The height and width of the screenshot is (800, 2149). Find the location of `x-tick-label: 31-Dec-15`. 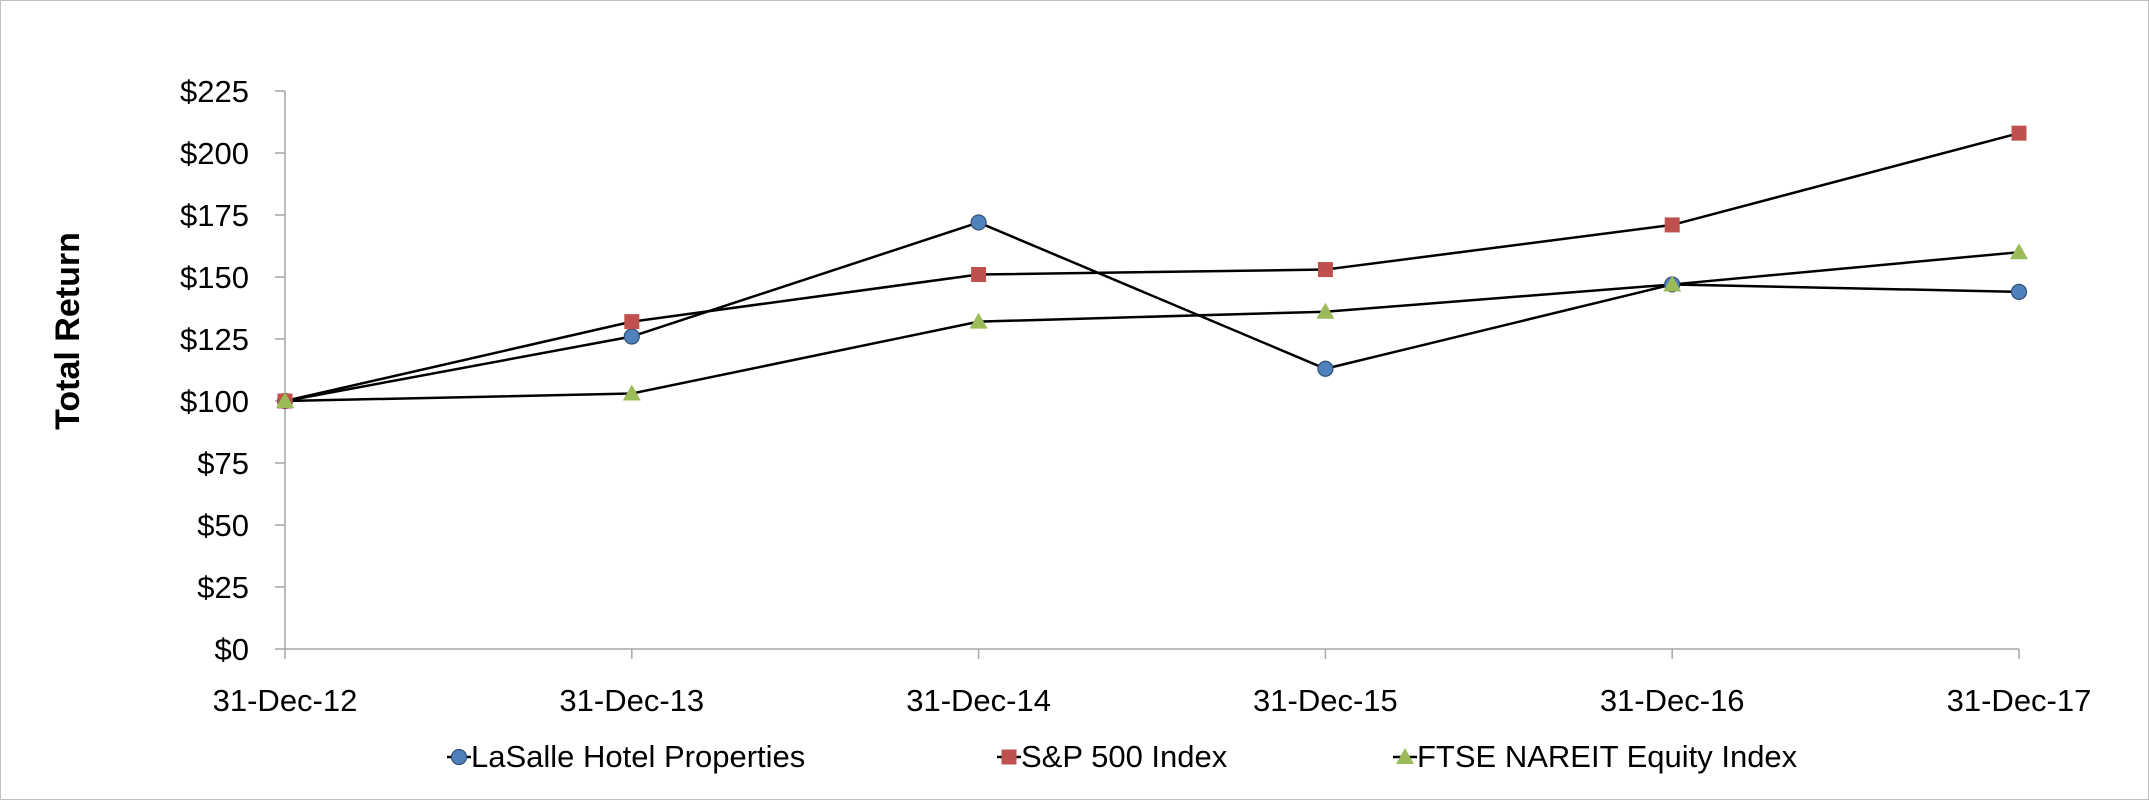

x-tick-label: 31-Dec-15 is located at coordinates (1325, 700).